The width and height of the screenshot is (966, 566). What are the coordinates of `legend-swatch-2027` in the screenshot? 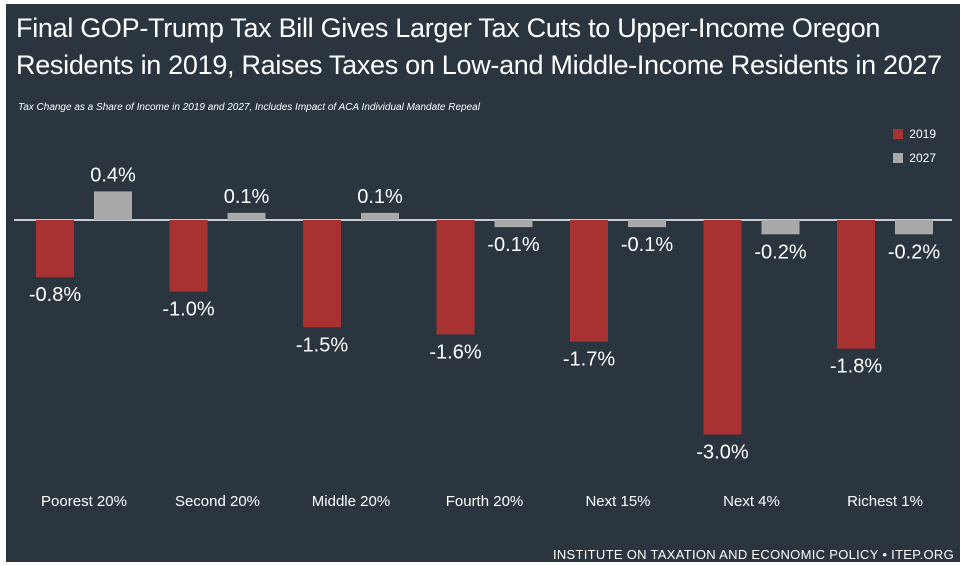 It's located at (898, 158).